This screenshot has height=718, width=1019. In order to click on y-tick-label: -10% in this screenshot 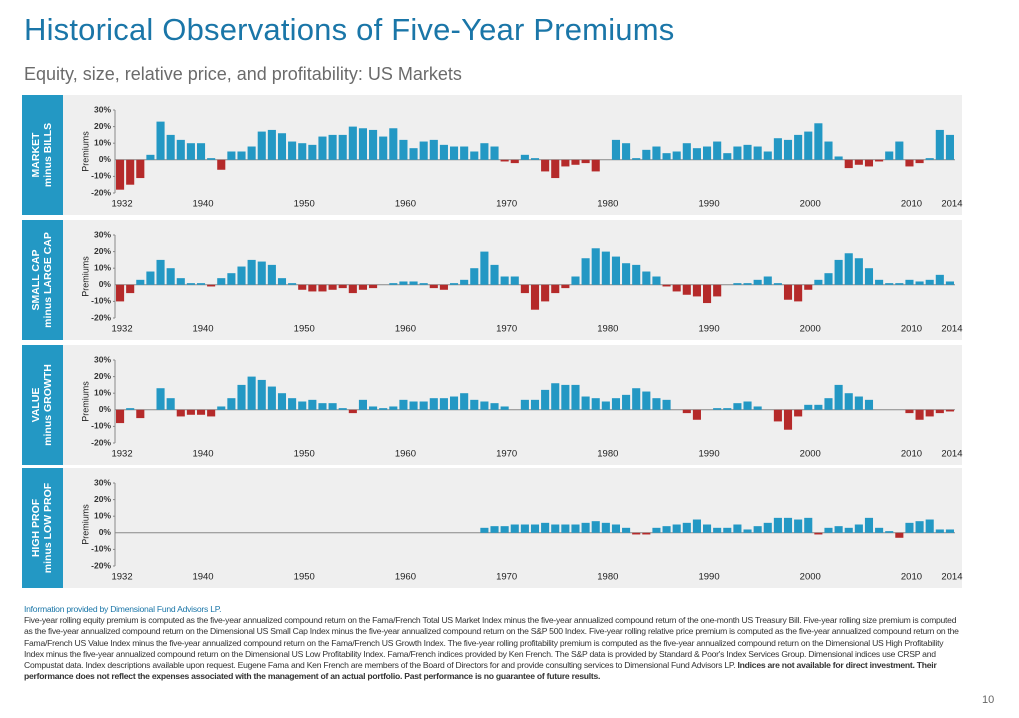, I will do `click(101, 301)`.